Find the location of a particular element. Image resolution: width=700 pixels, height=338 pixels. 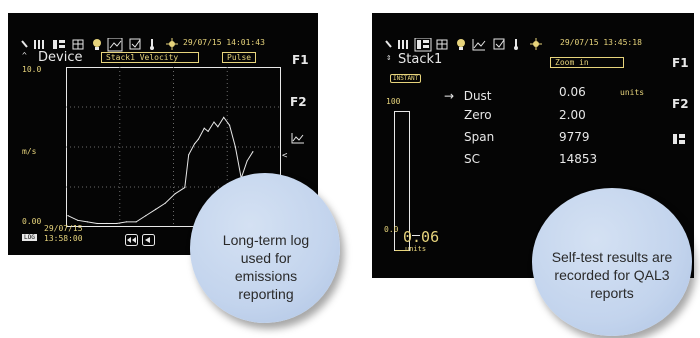

collapse-chevron-icon: < is located at coordinates (285, 156).